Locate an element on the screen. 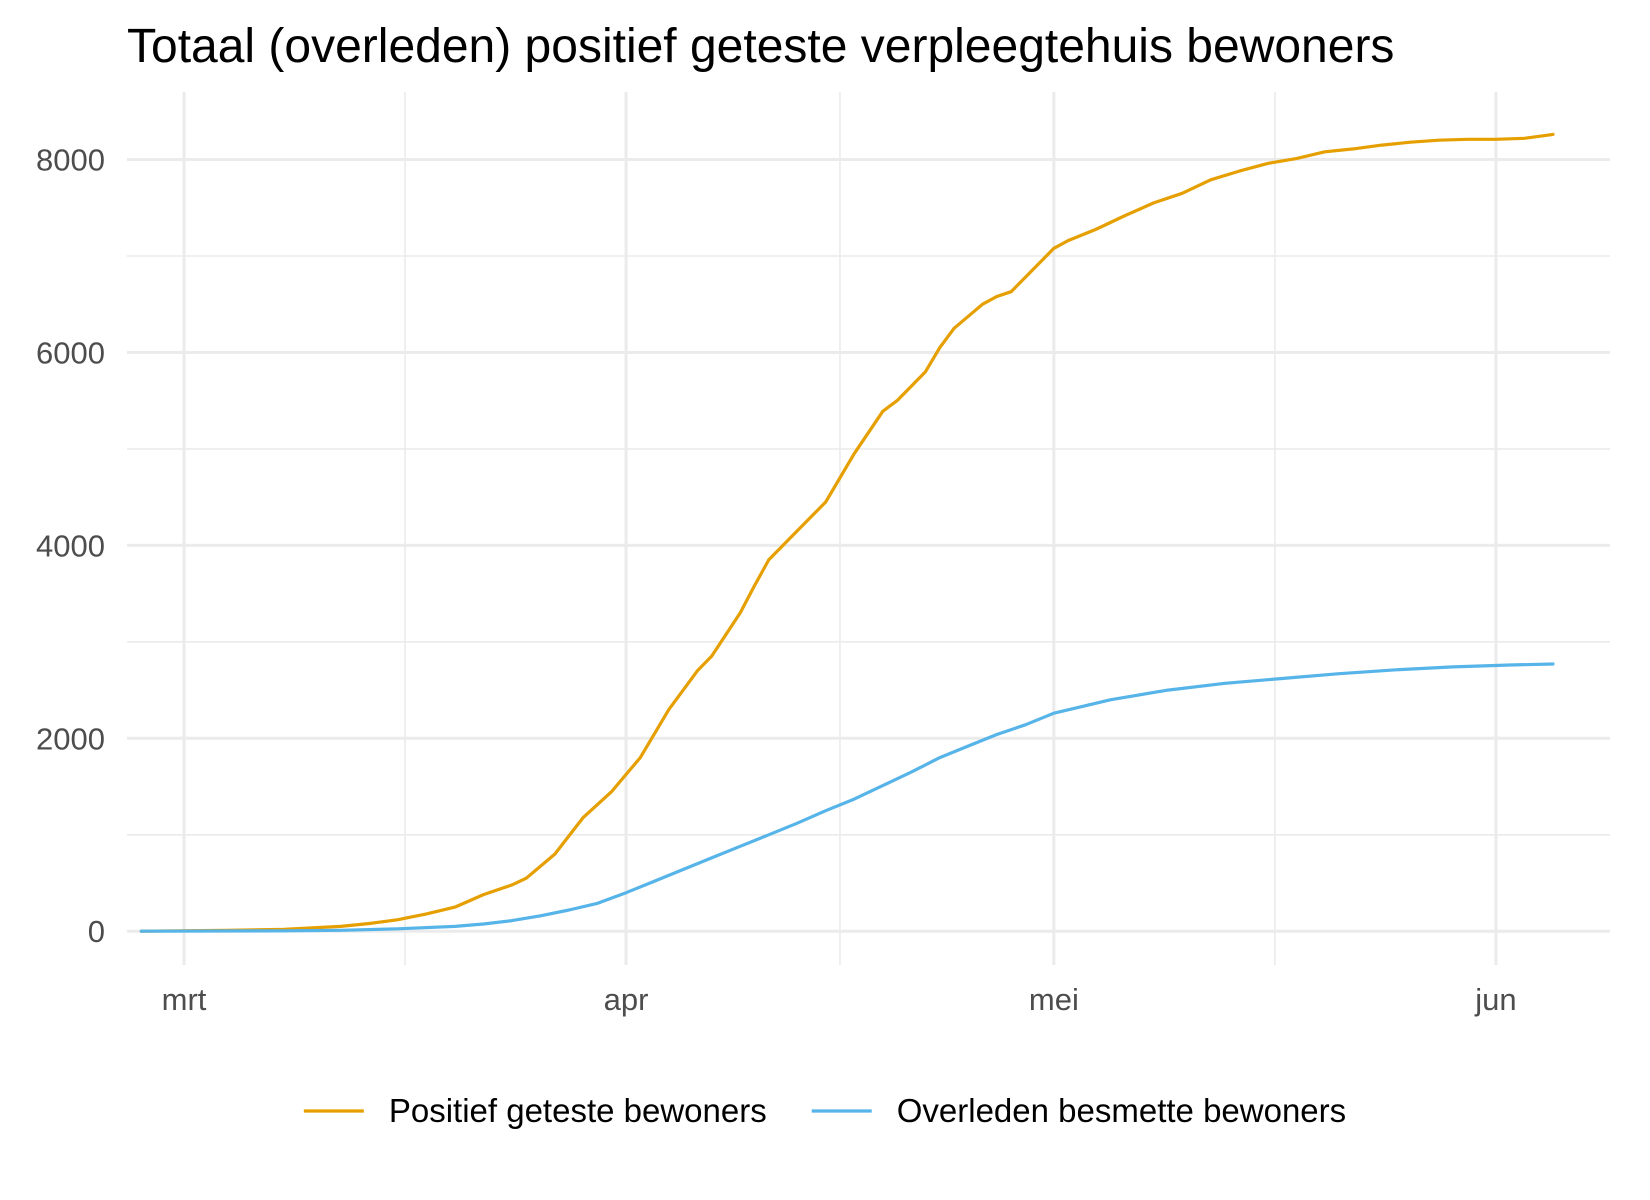  legend-label: Positief geteste bewoners is located at coordinates (578, 1110).